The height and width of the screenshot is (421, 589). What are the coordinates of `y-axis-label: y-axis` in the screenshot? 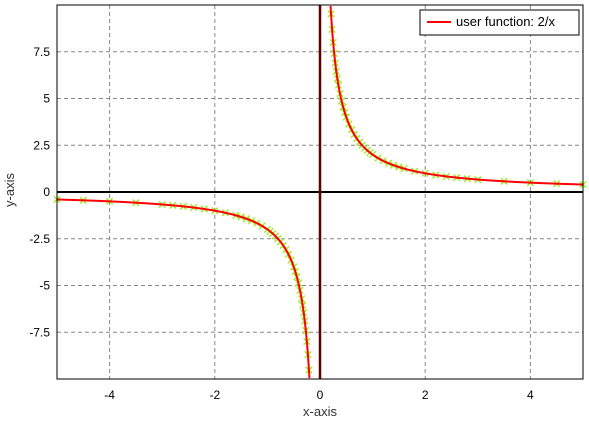 It's located at (9, 190).